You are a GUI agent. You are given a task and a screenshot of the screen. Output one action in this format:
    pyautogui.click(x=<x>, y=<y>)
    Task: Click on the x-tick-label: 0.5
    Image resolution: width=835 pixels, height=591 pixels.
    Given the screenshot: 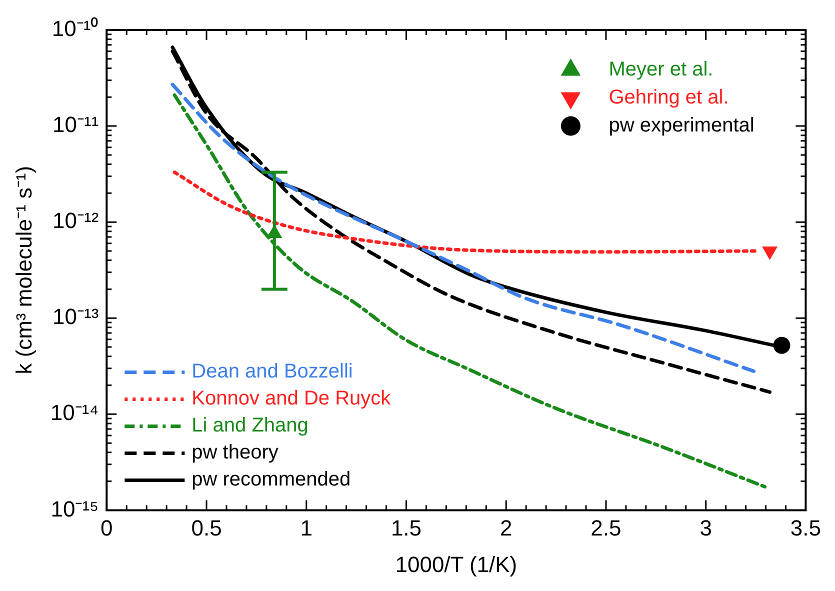 What is the action you would take?
    pyautogui.click(x=206, y=527)
    